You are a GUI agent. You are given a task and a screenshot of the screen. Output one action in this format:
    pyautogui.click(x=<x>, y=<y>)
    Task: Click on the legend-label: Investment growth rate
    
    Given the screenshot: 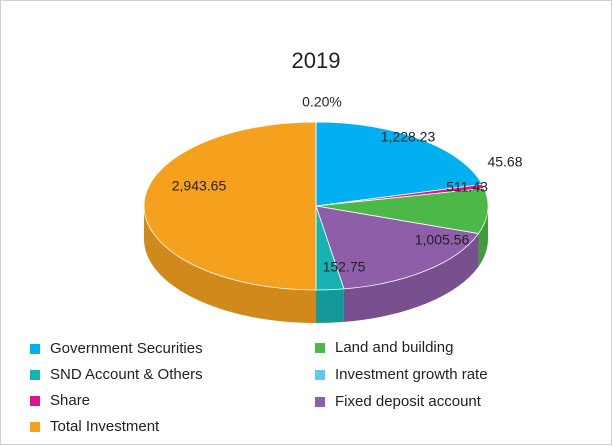 What is the action you would take?
    pyautogui.click(x=411, y=374)
    